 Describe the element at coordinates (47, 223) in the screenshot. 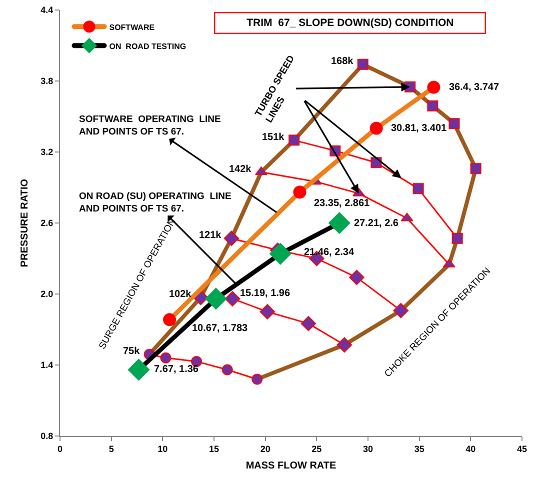

I see `y-tick-label: 2.6` at that location.